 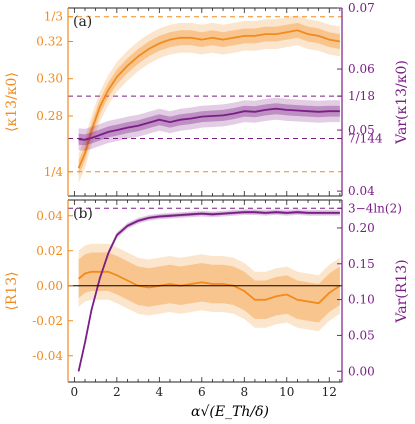 What do you see at coordinates (54, 172) in the screenshot?
I see `left-special-tick-label: 1/4` at bounding box center [54, 172].